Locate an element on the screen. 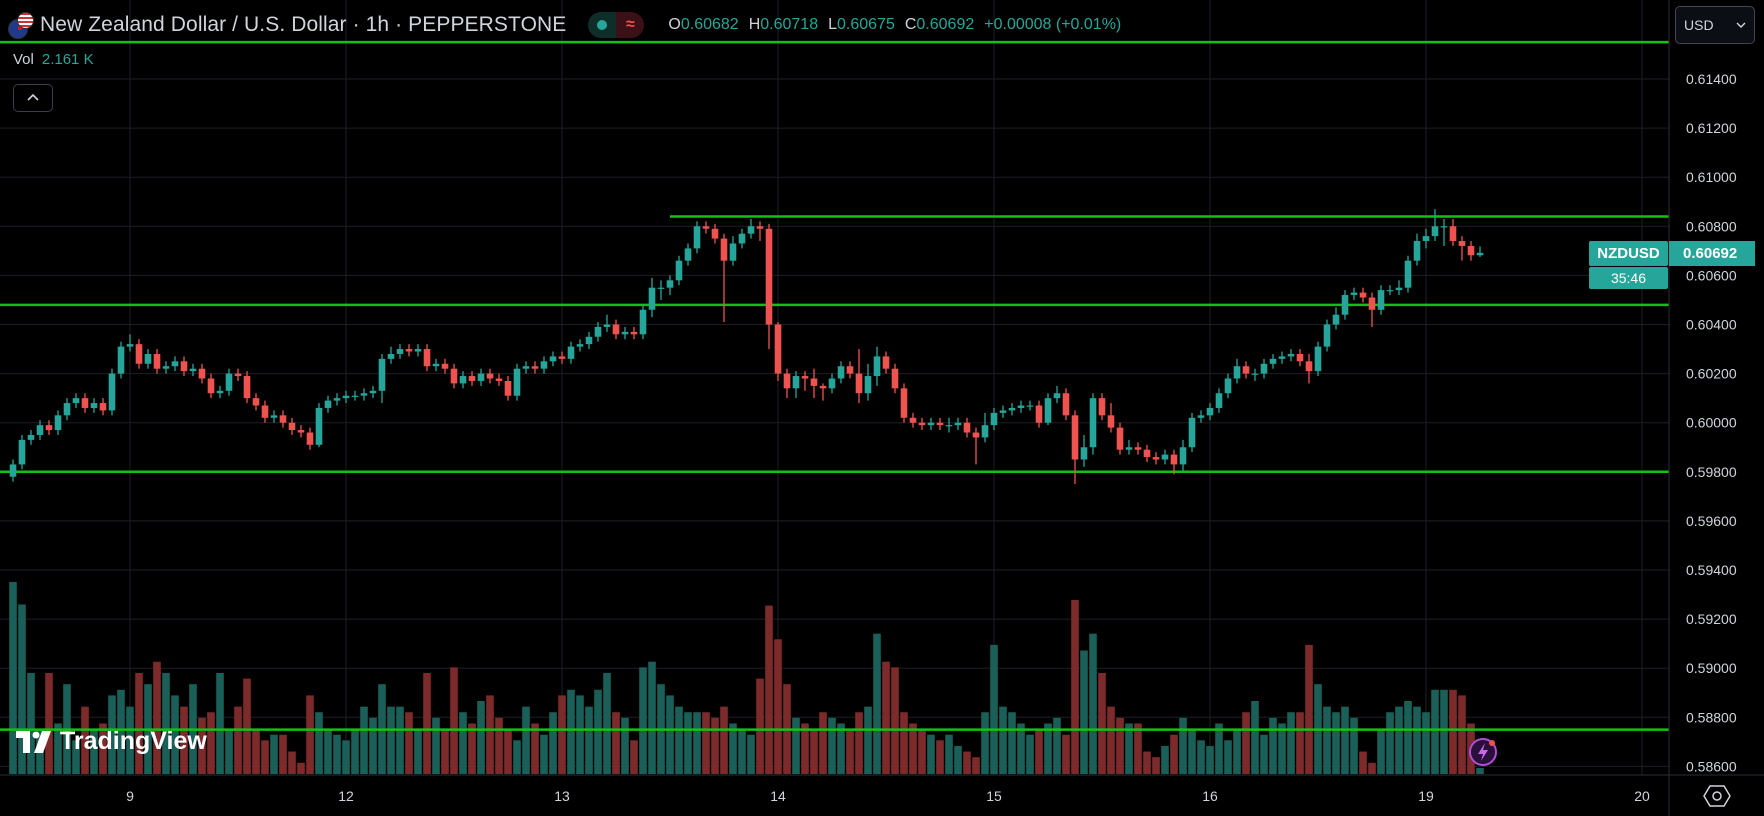 The width and height of the screenshot is (1764, 816). low-value: 0.60675 is located at coordinates (866, 24).